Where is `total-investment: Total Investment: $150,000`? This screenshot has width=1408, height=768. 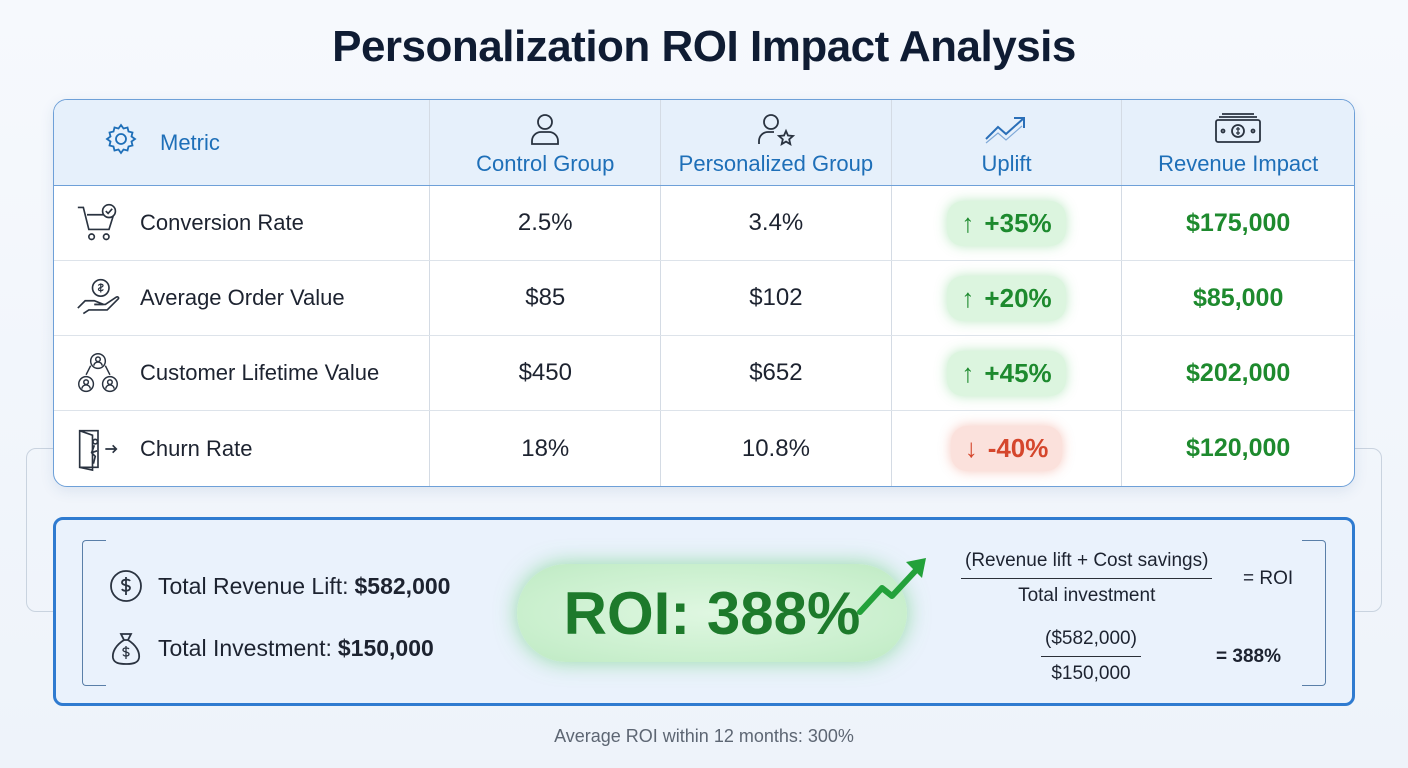 total-investment: Total Investment: $150,000 is located at coordinates (279, 648).